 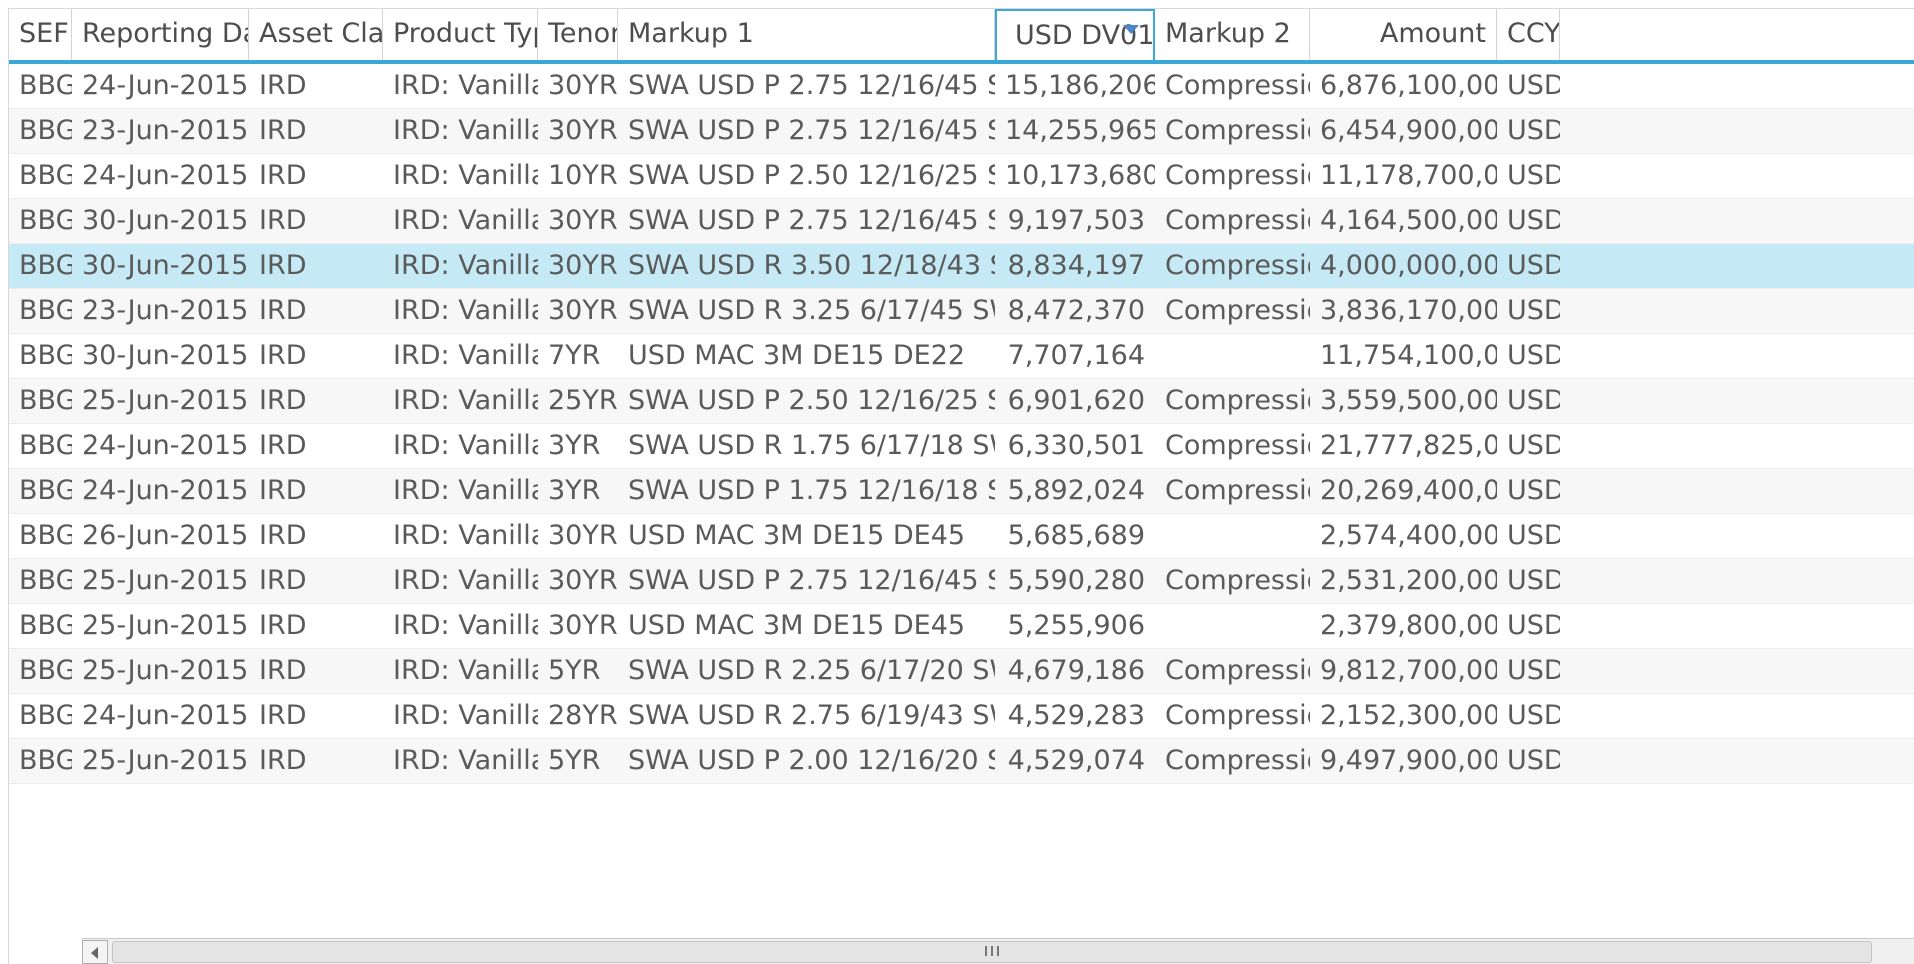 I want to click on cell-amount: 3,559,500,000, so click(x=1408, y=400).